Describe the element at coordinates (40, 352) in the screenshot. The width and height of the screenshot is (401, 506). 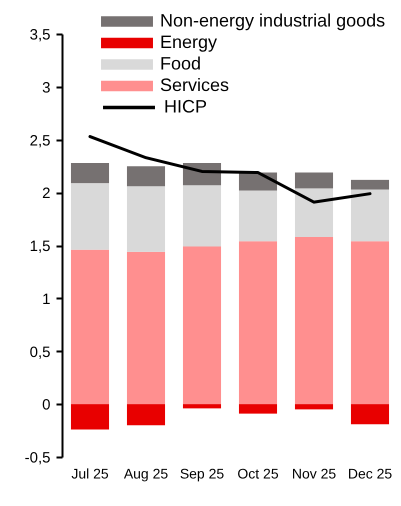
I see `y-tick-label: 0,5` at that location.